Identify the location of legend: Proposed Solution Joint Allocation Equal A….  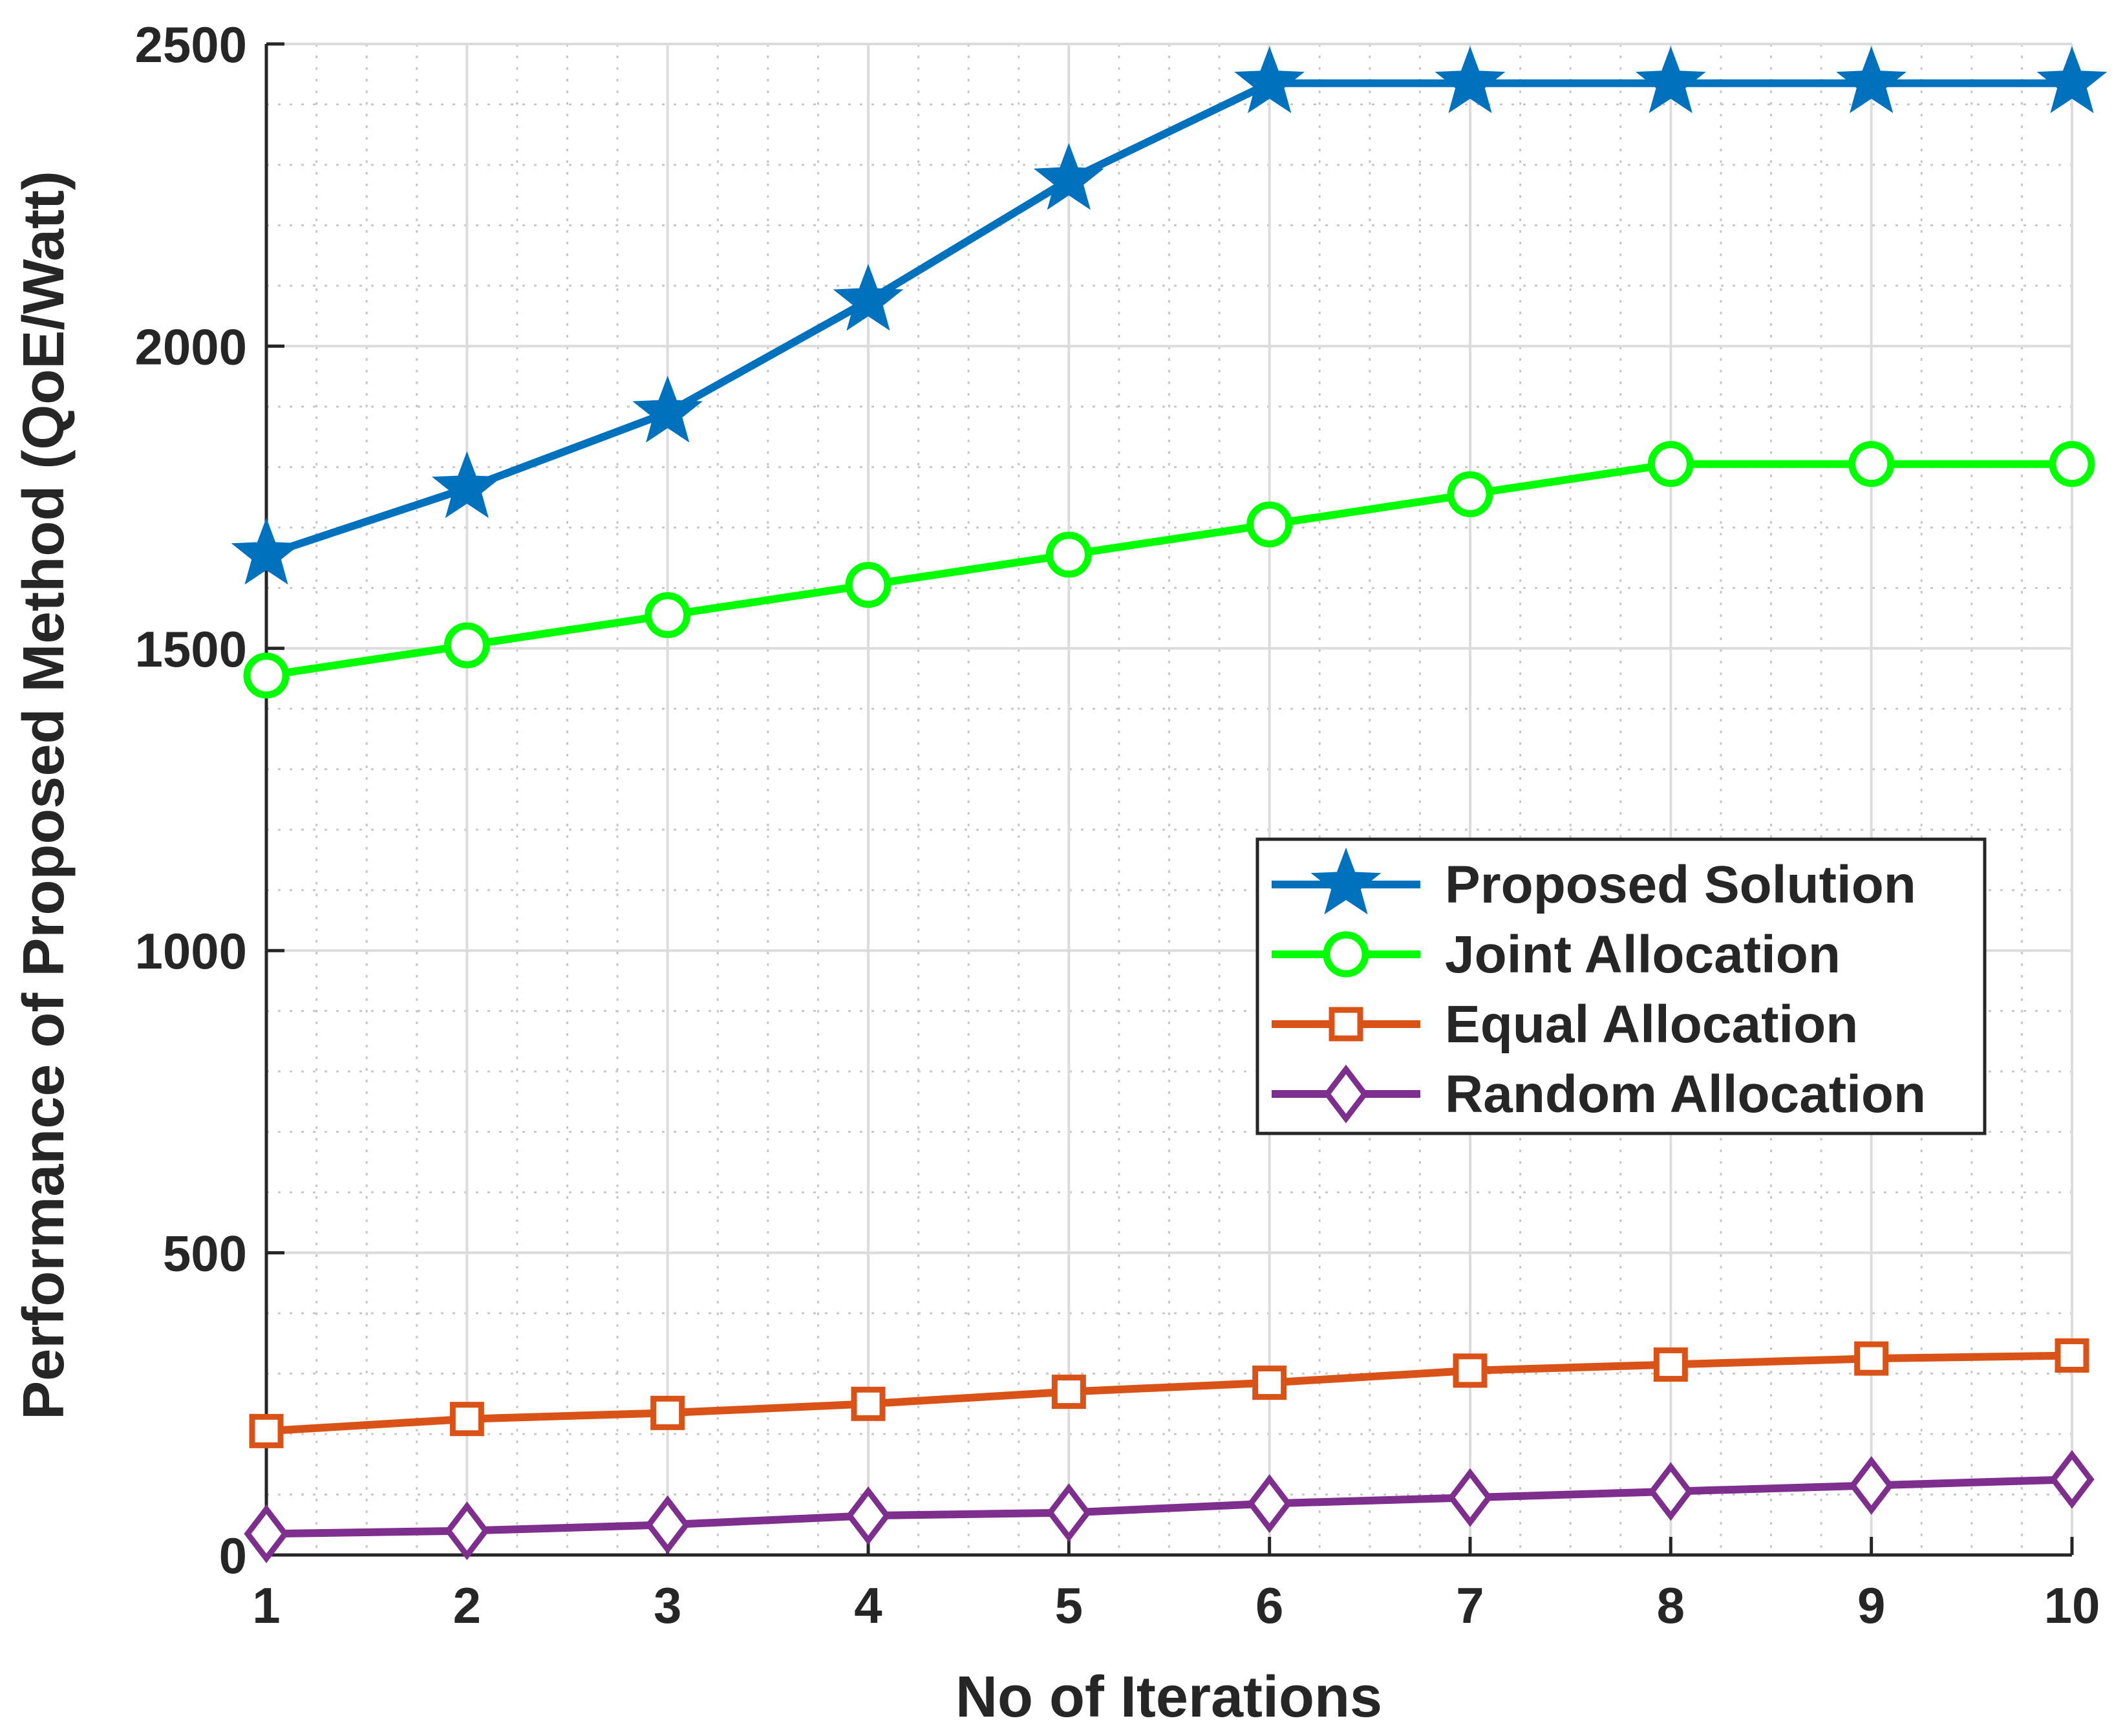
(1621, 986).